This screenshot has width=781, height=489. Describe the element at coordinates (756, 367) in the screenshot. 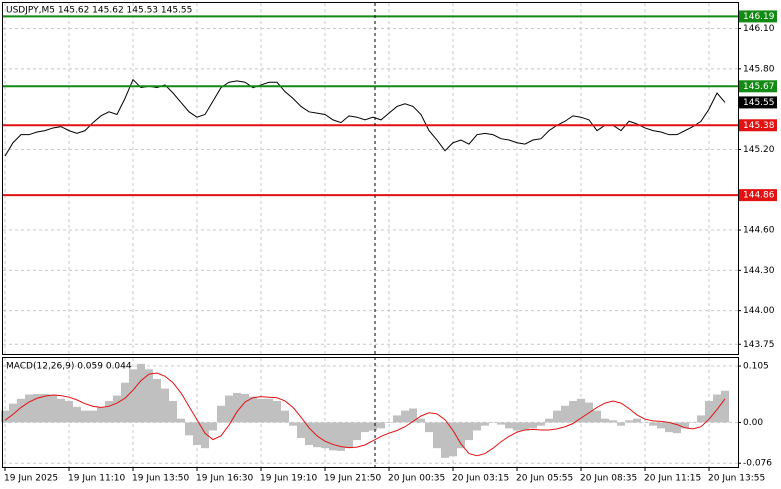

I see `y-tick-label: 0.105` at that location.